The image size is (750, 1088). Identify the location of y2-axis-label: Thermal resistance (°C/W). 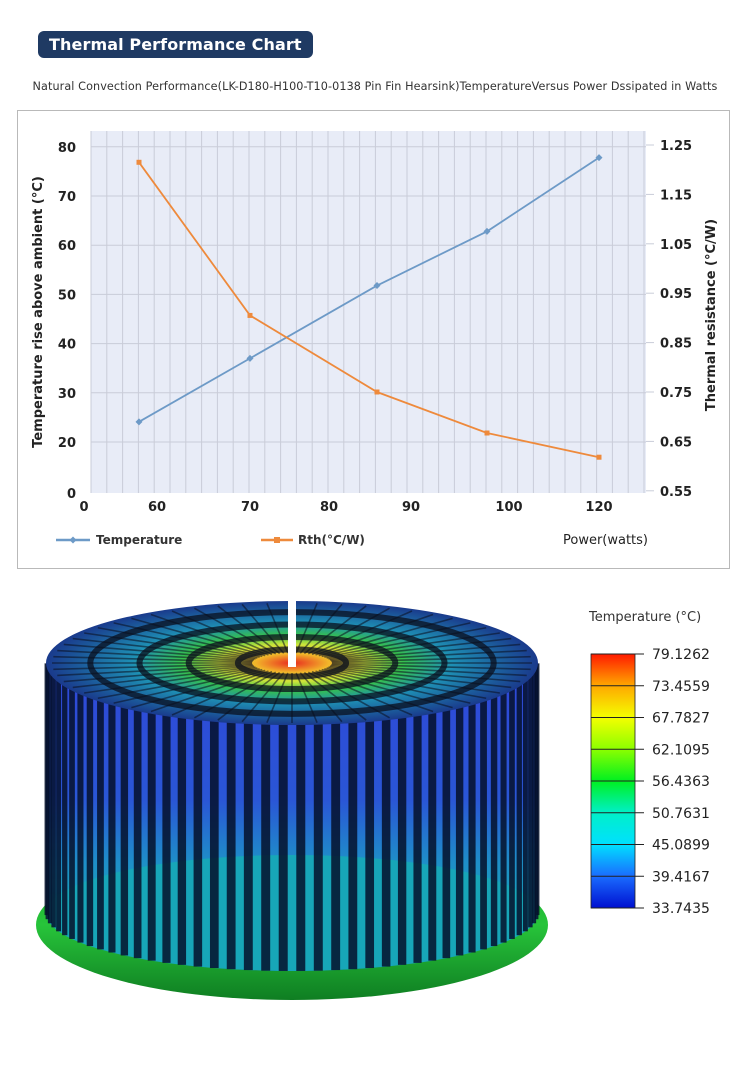
(711, 315).